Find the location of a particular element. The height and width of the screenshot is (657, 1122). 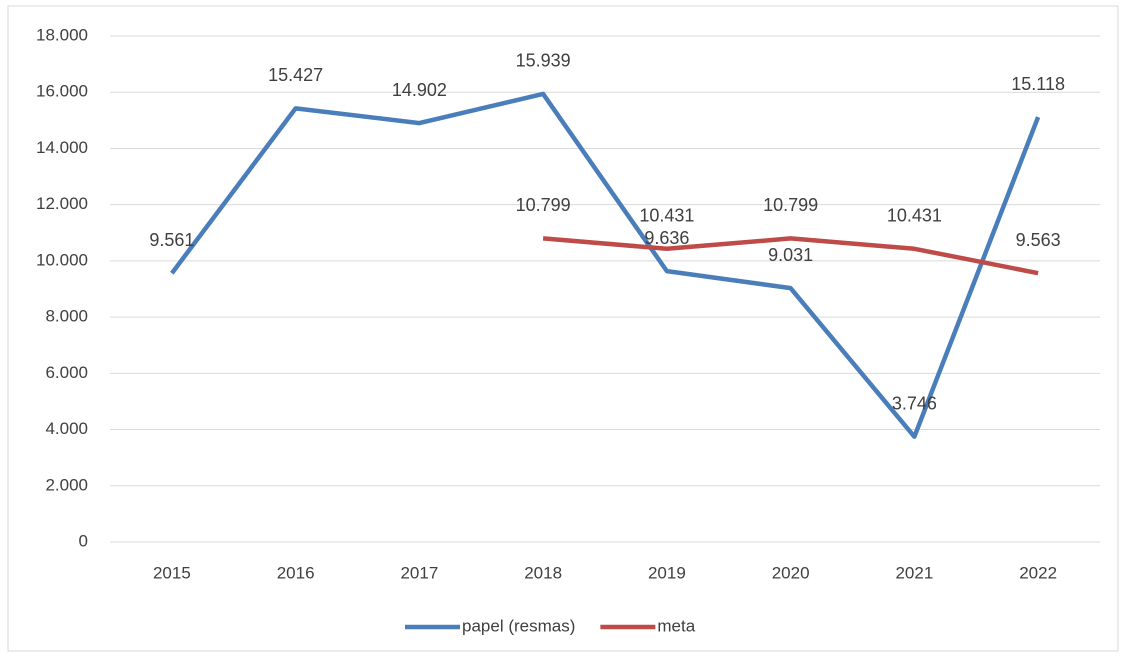

y-tick-label: 8.000 is located at coordinates (66, 316).